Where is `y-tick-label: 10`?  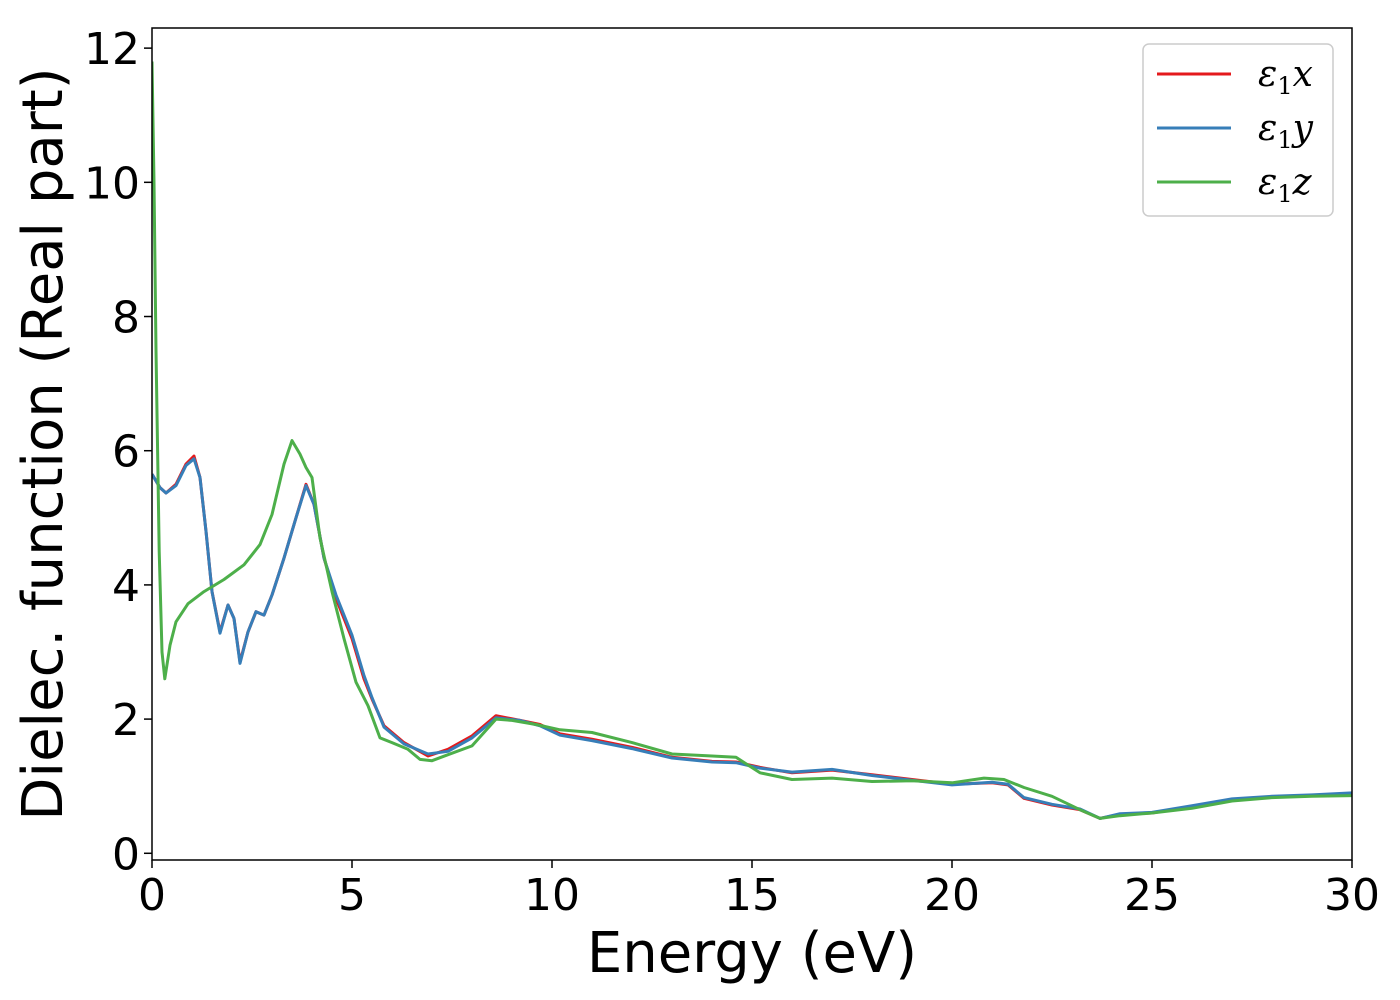
y-tick-label: 10 is located at coordinates (112, 183).